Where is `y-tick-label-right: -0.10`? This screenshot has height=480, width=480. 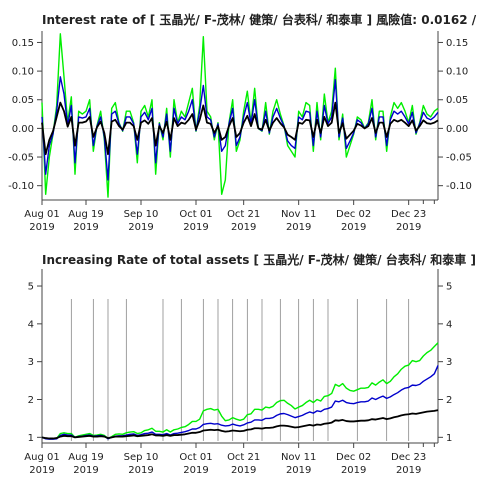 y-tick-label-right: -0.10 is located at coordinates (459, 186).